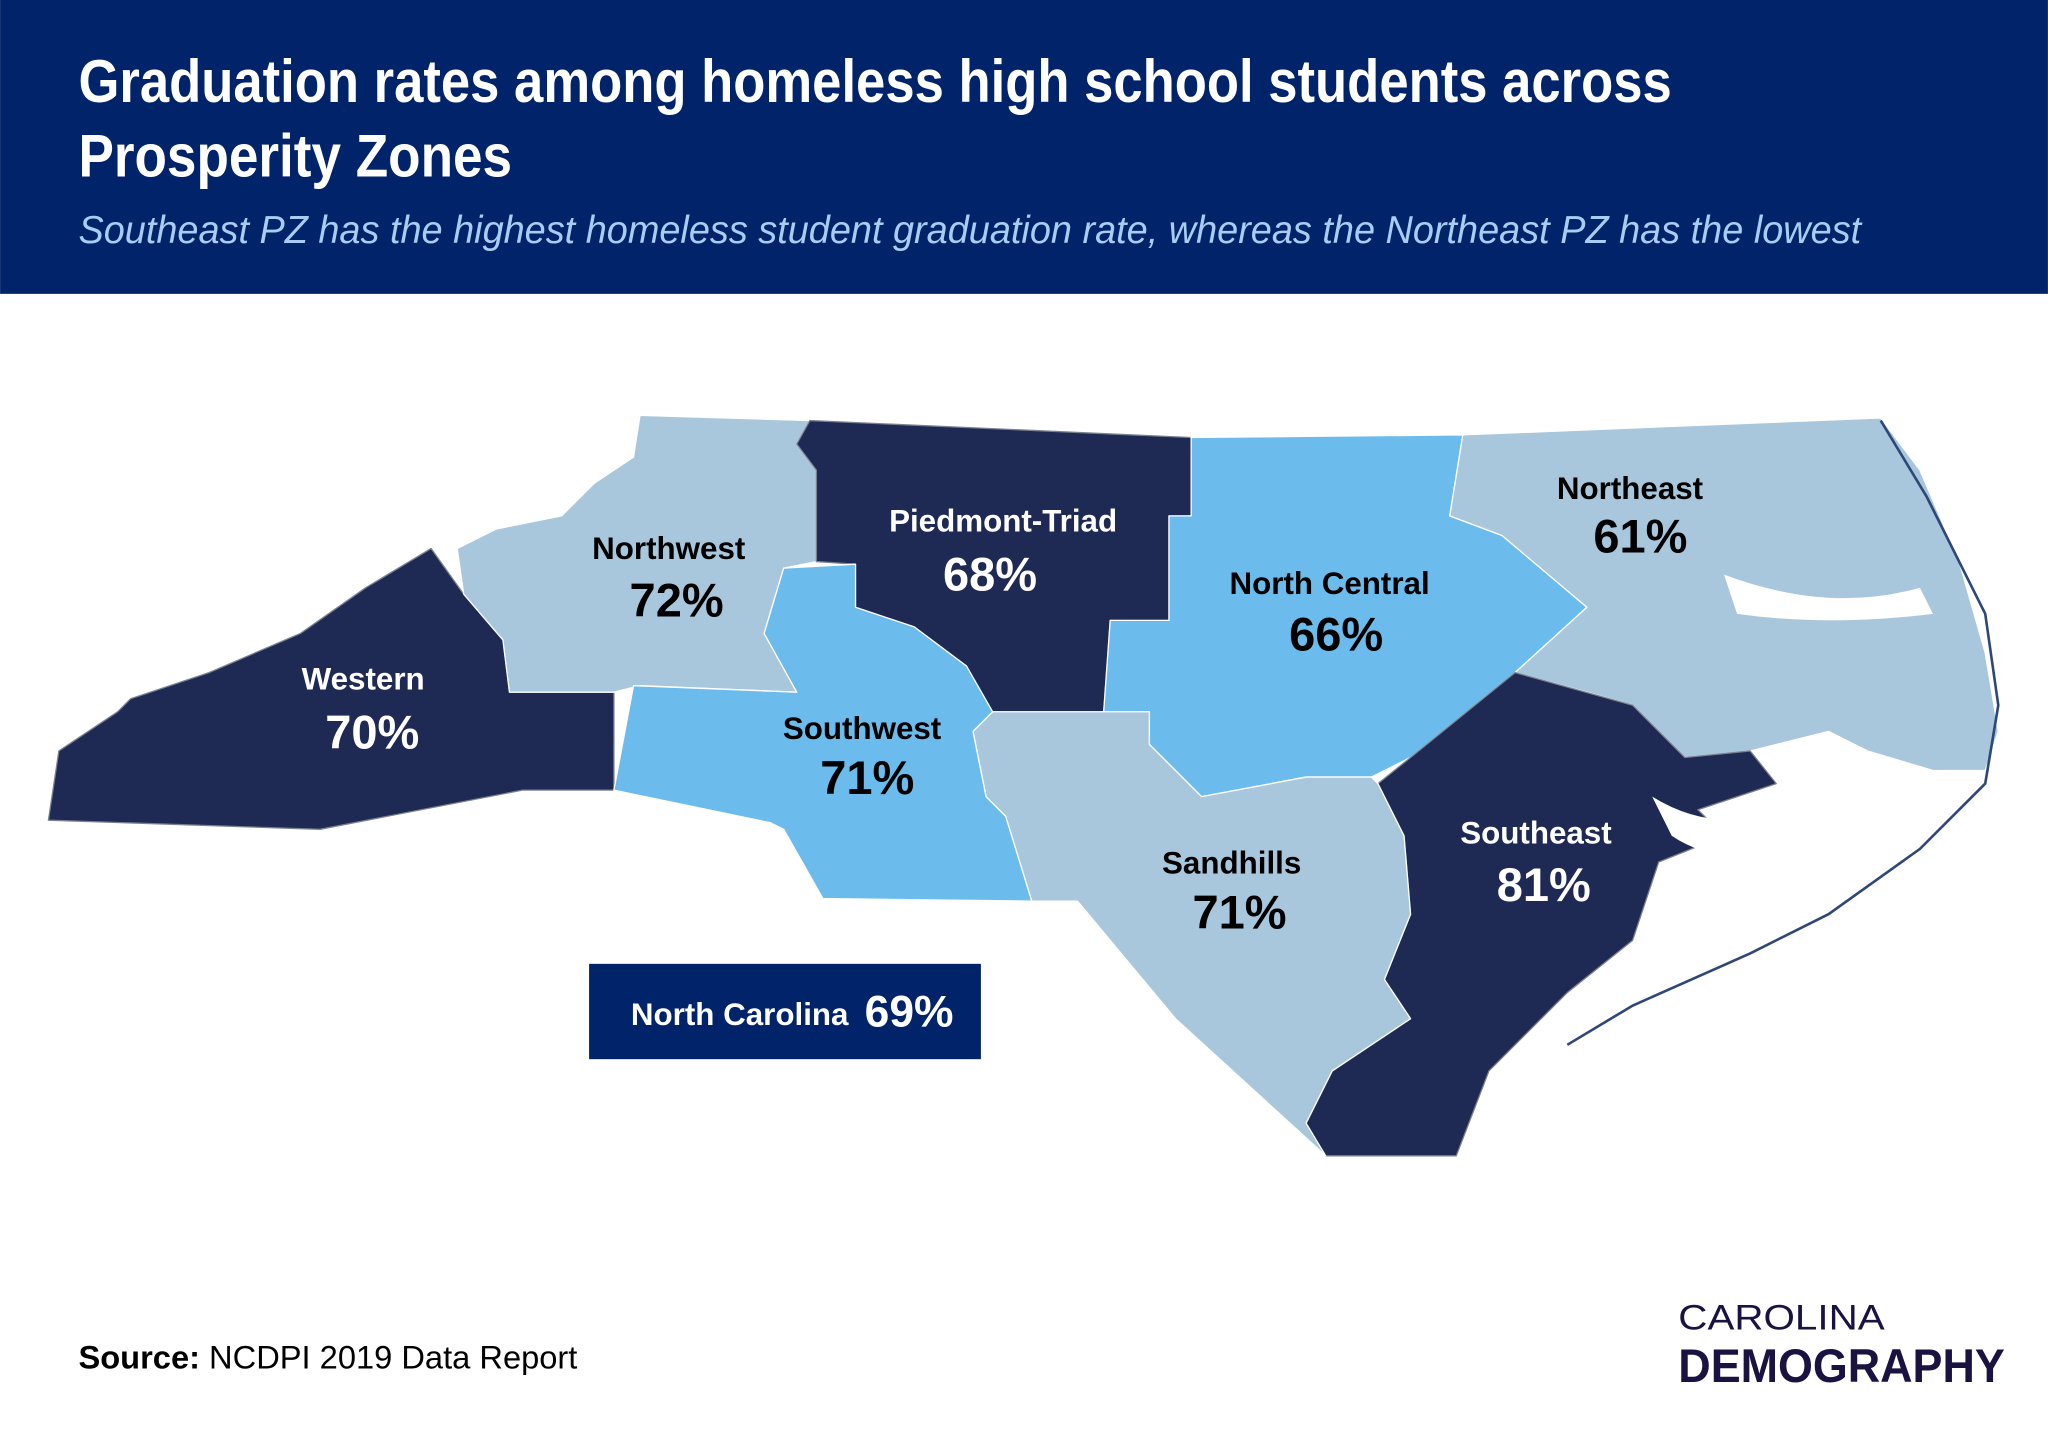  I want to click on state-total-bg, so click(785, 1011).